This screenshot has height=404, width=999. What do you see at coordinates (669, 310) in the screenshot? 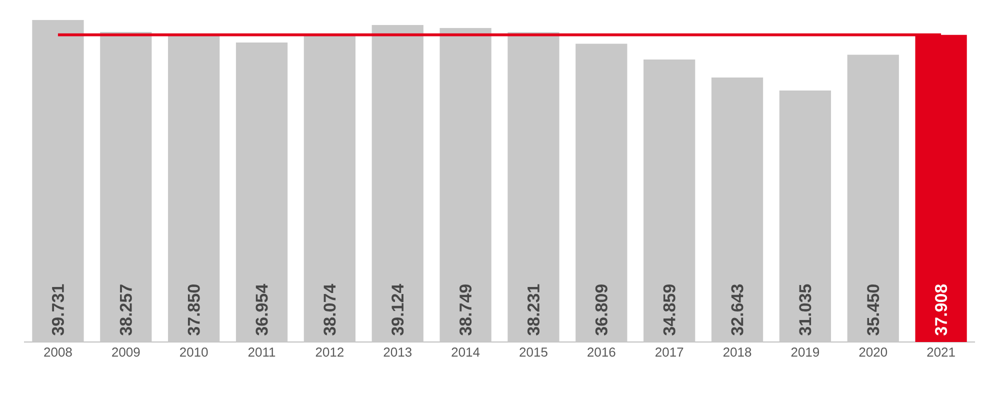
I see `data-label: 34.859` at bounding box center [669, 310].